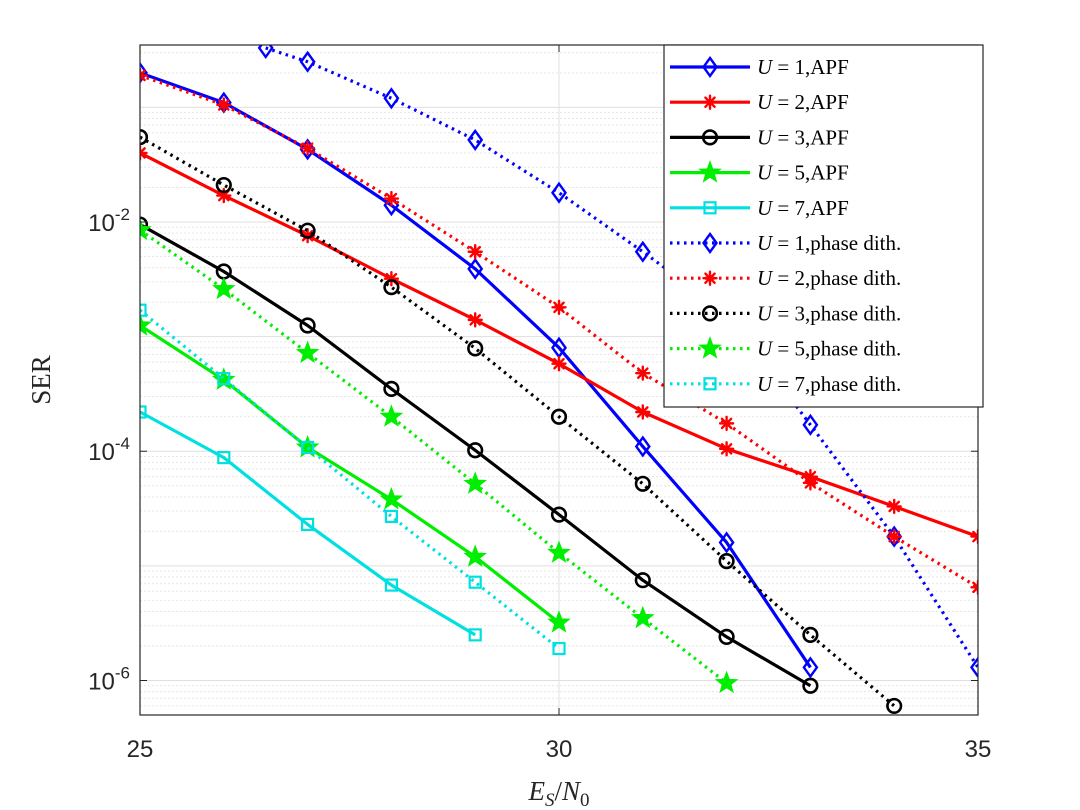 This screenshot has height=810, width=1080. I want to click on x-axis-title-part: N, so click(571, 791).